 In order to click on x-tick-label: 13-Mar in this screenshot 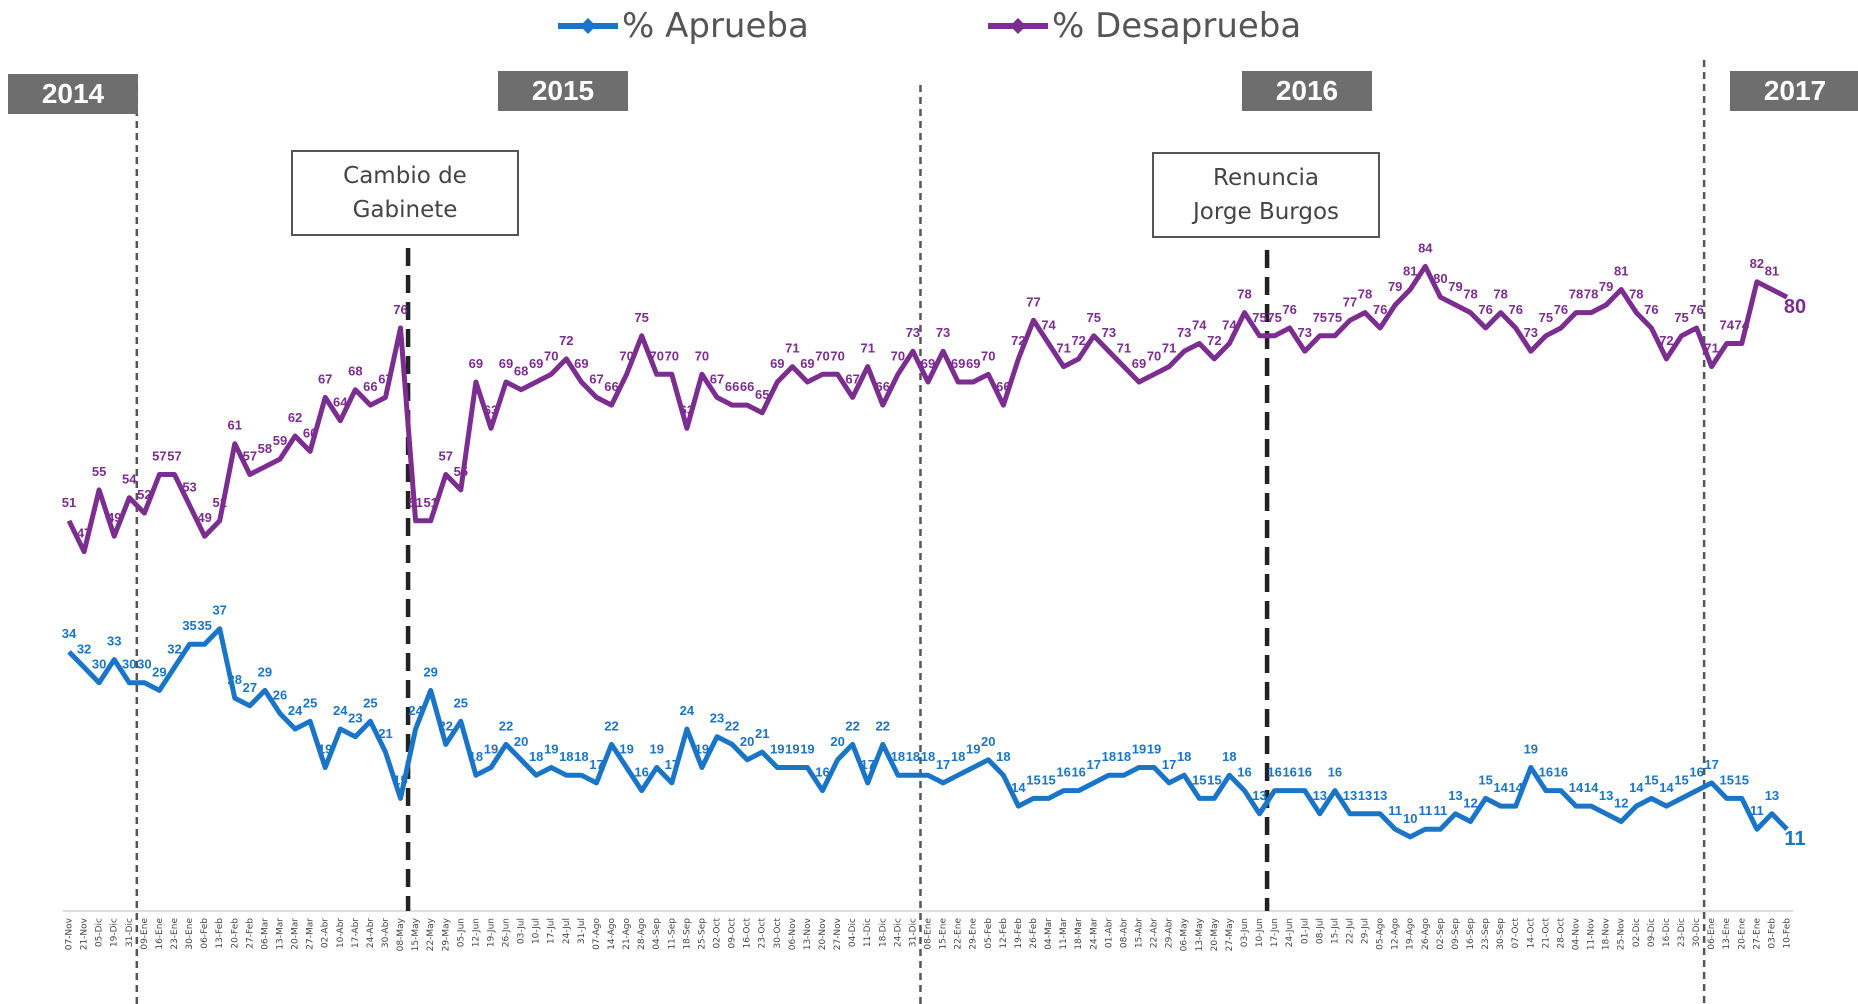, I will do `click(280, 934)`.